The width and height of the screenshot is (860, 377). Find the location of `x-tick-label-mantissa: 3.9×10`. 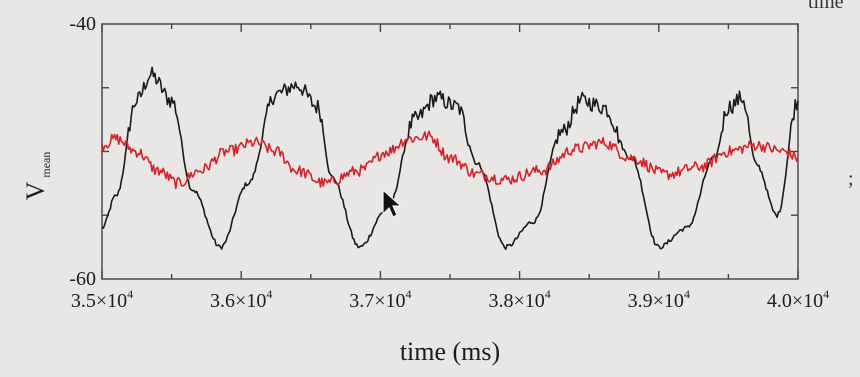

x-tick-label-mantissa: 3.9×10 is located at coordinates (656, 301).